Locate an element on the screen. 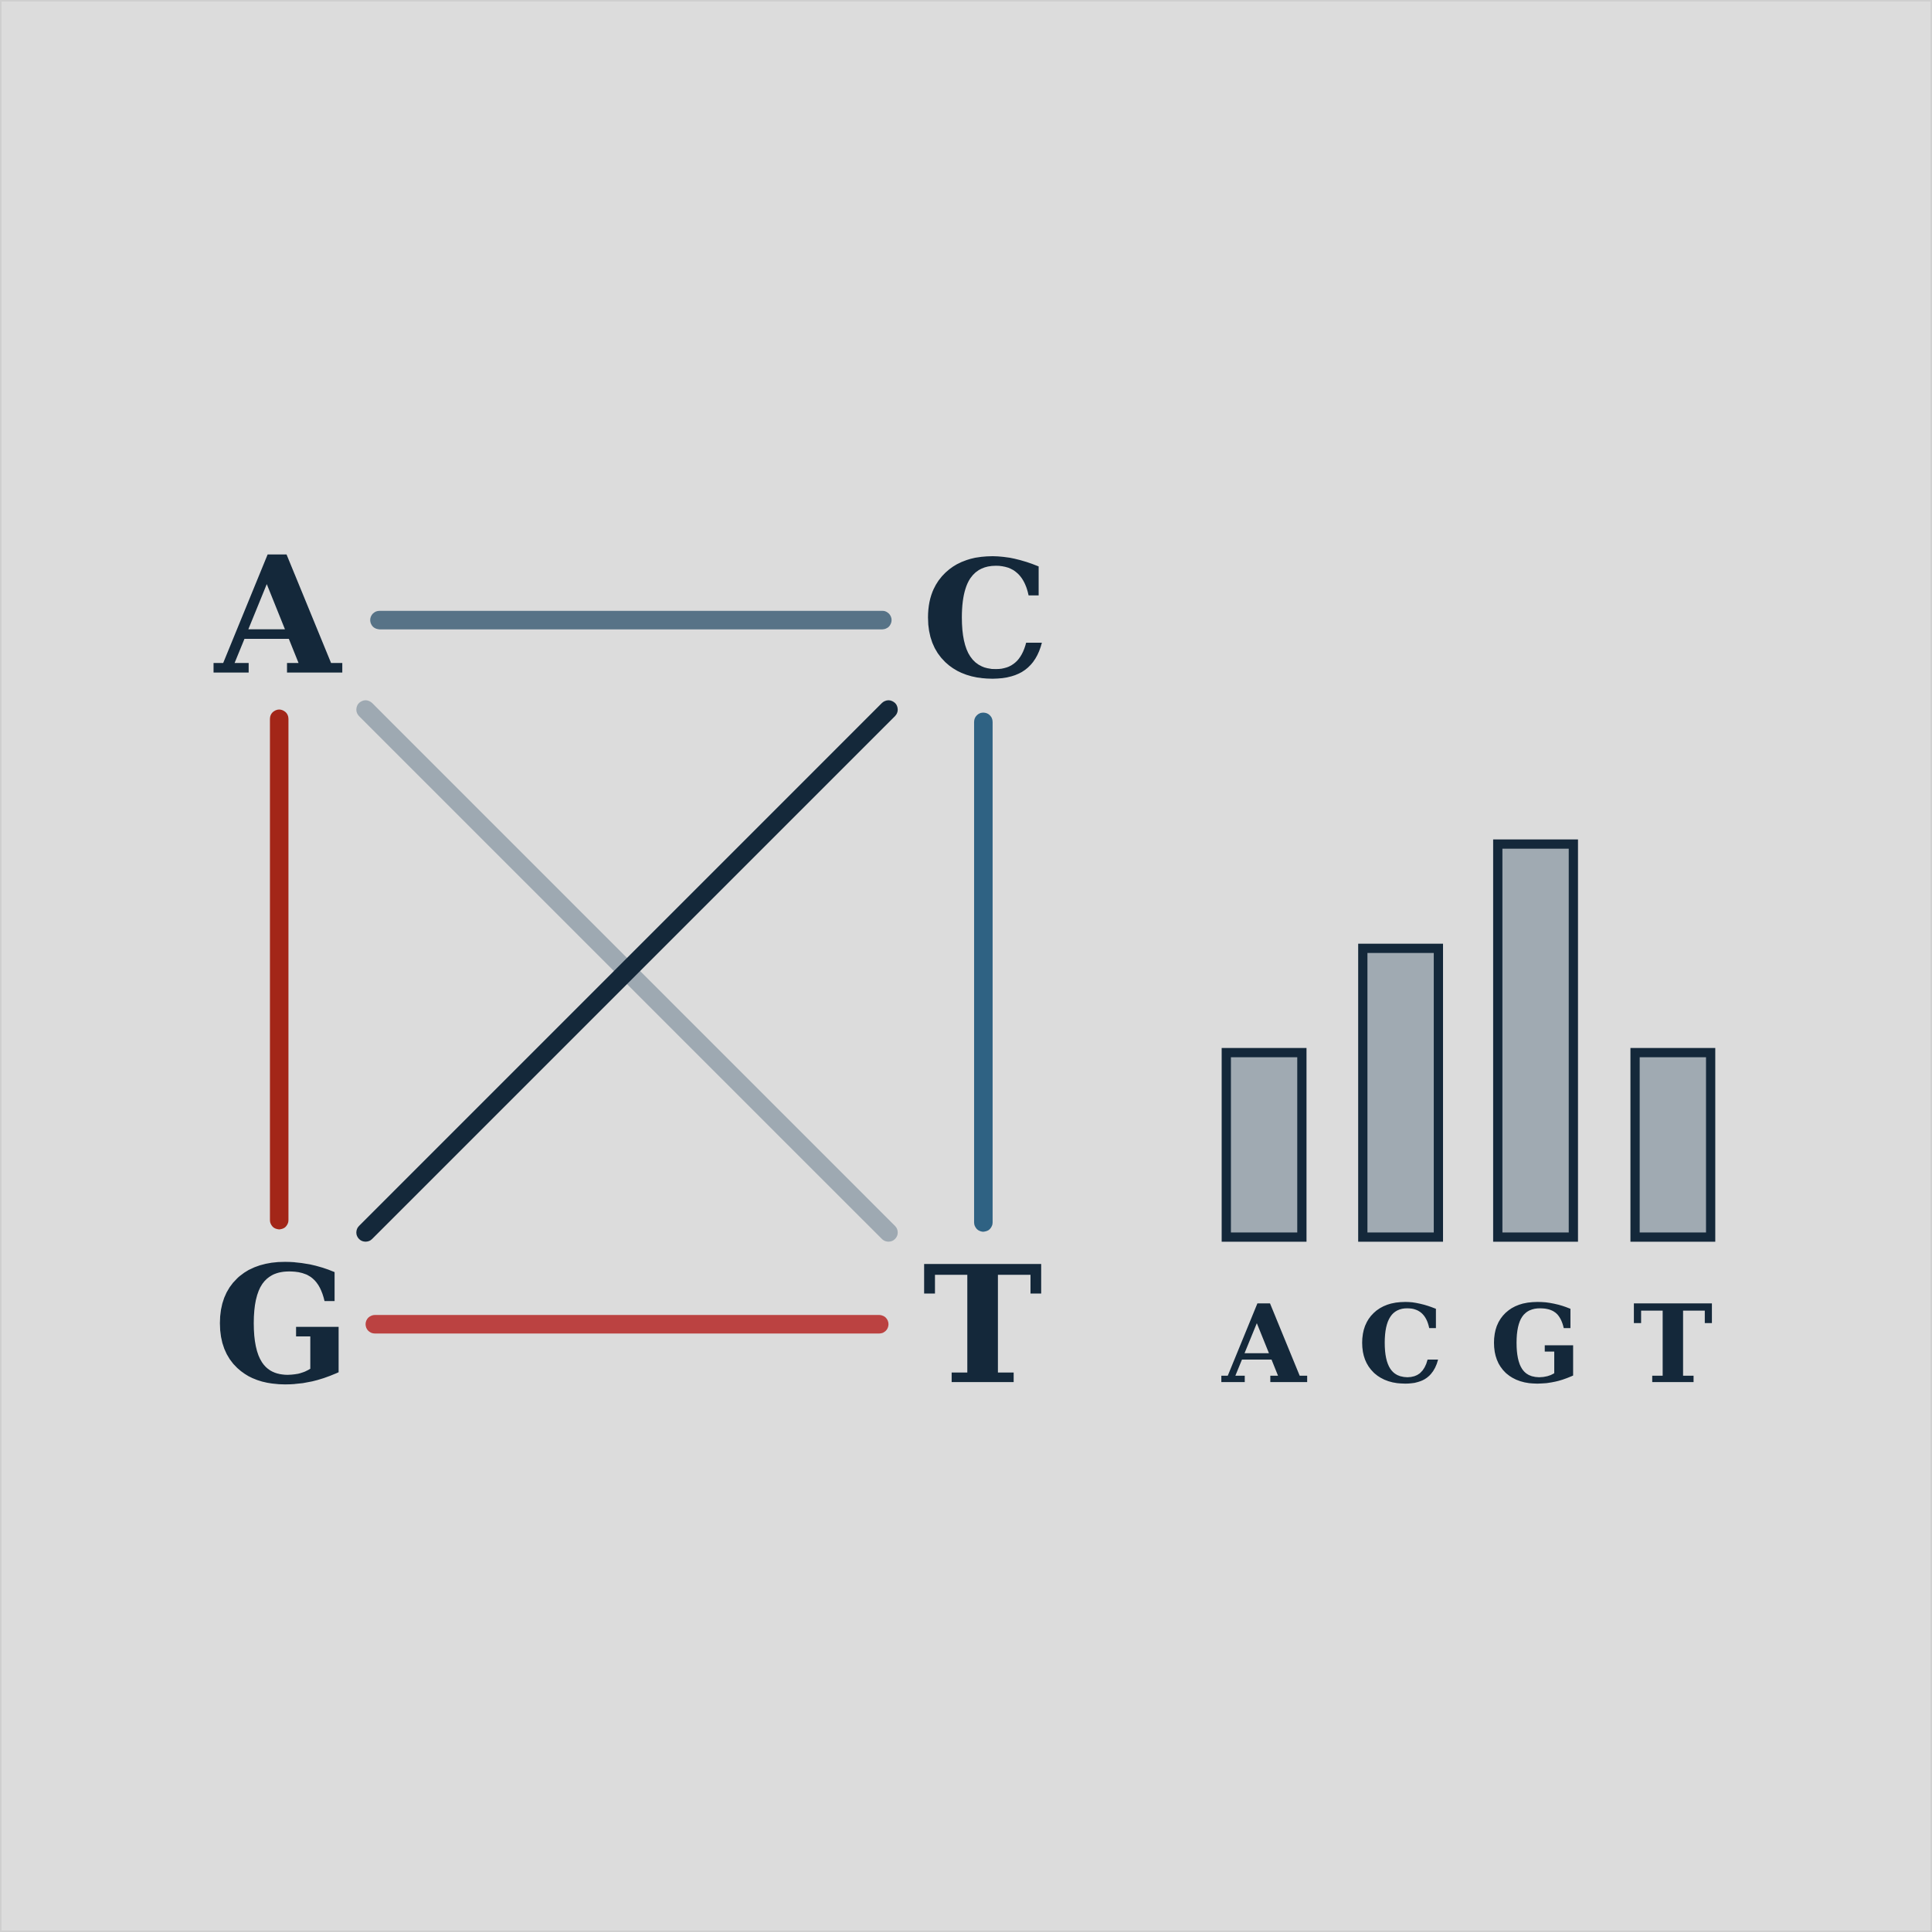  bar-label-a: A is located at coordinates (1265, 1344).